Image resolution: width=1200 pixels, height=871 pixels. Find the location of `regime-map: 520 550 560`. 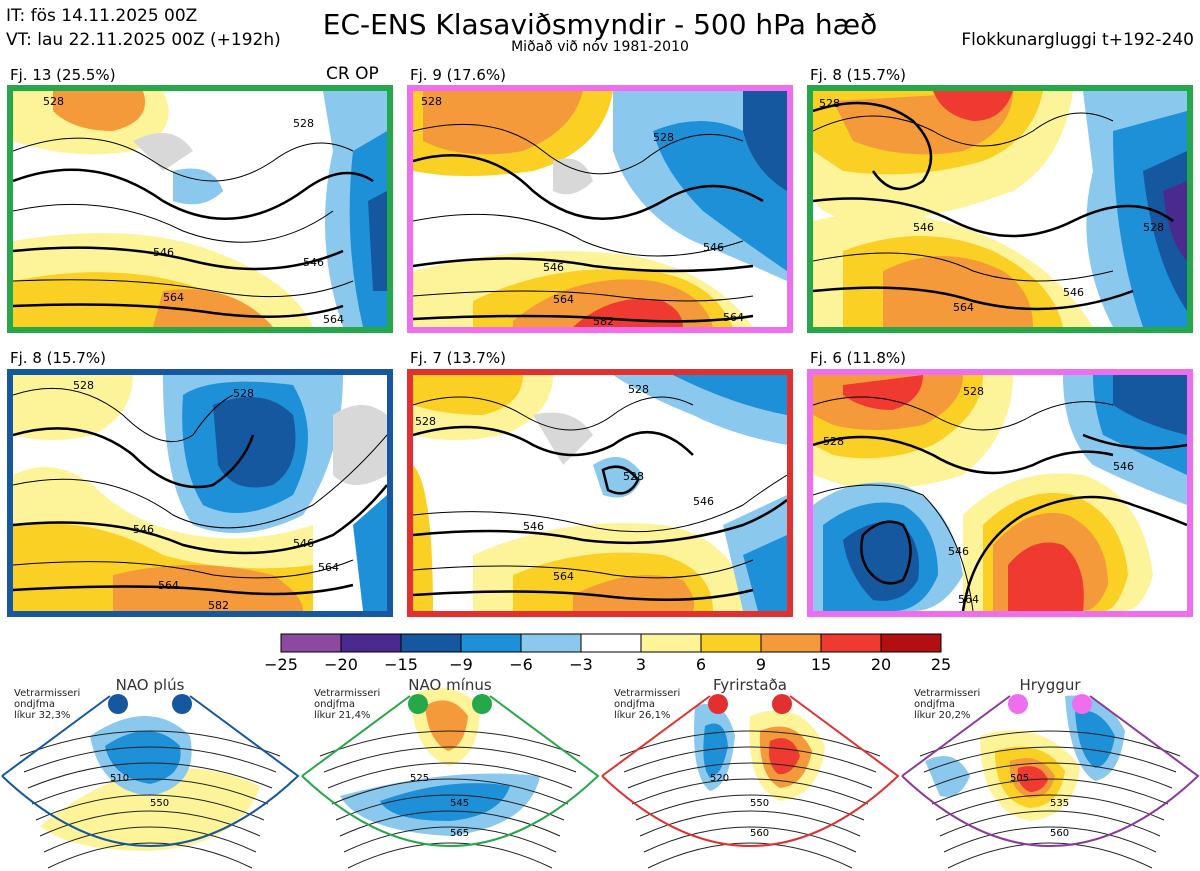

regime-map: 520 550 560 is located at coordinates (750, 782).